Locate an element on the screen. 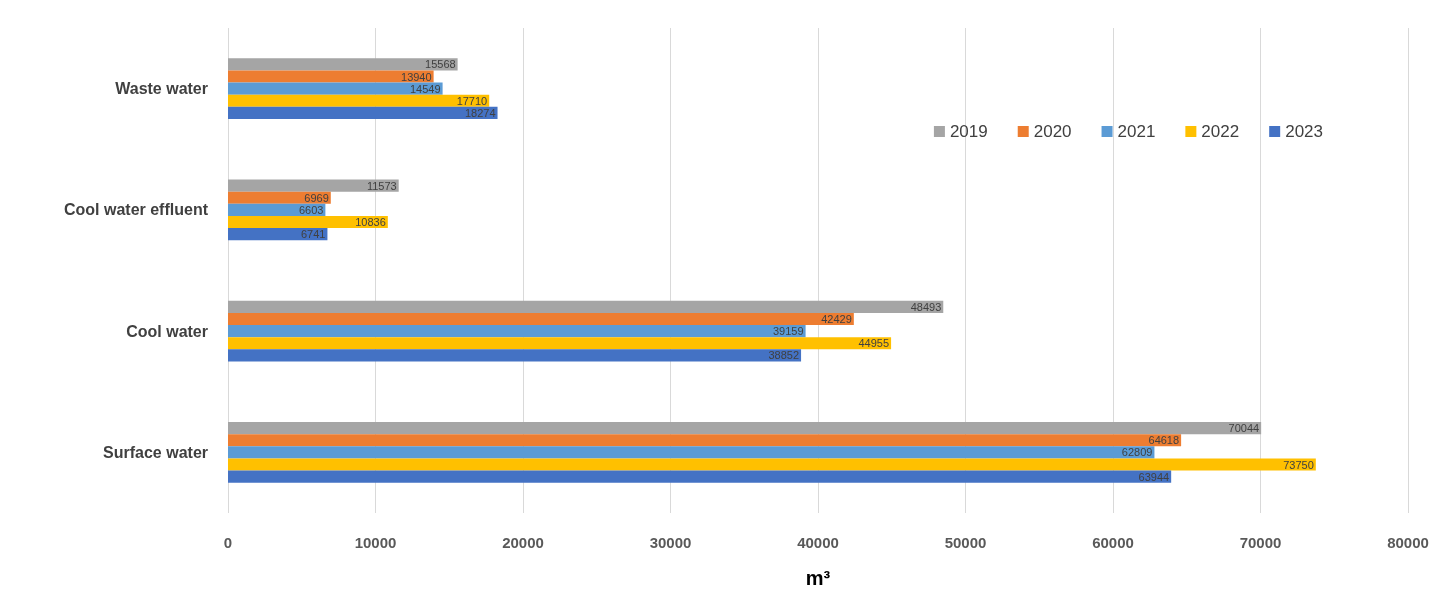 The image size is (1454, 611). data-label: 70044 is located at coordinates (1244, 428).